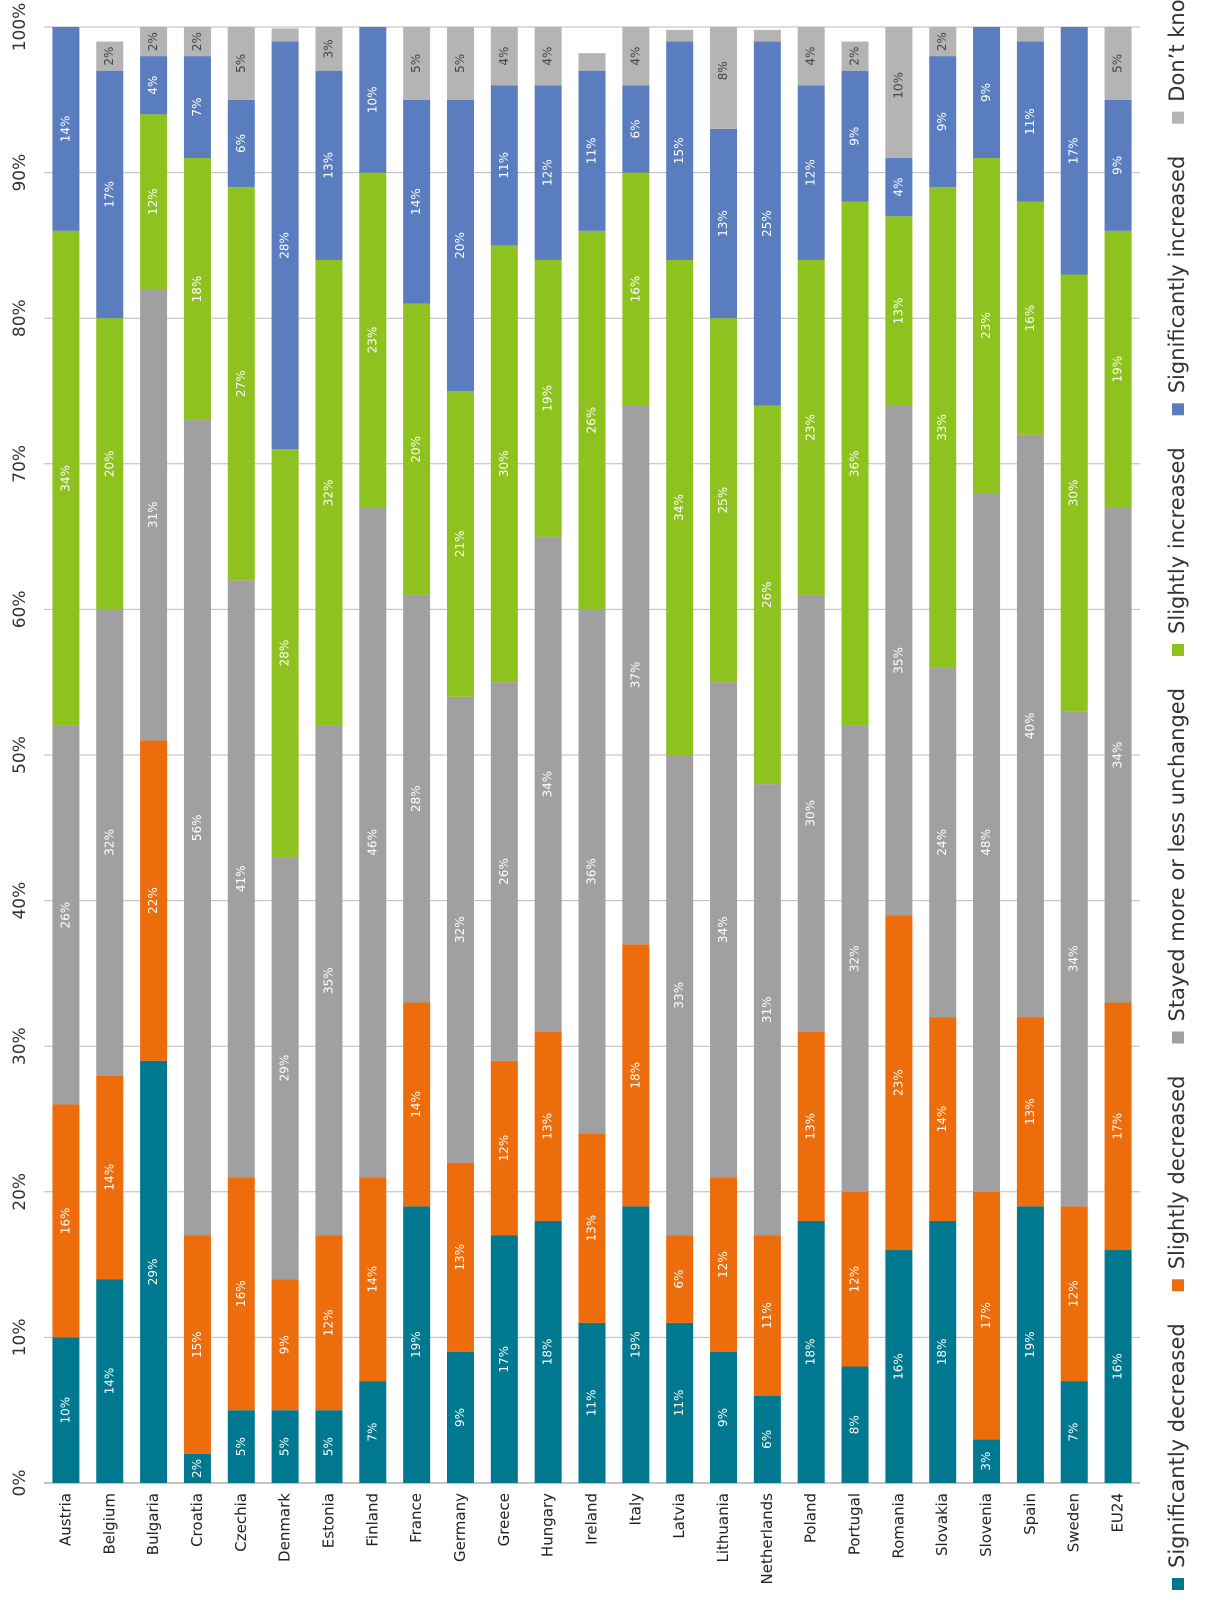 Image resolution: width=1222 pixels, height=1607 pixels. I want to click on y-tick-label: 20%, so click(20, 1192).